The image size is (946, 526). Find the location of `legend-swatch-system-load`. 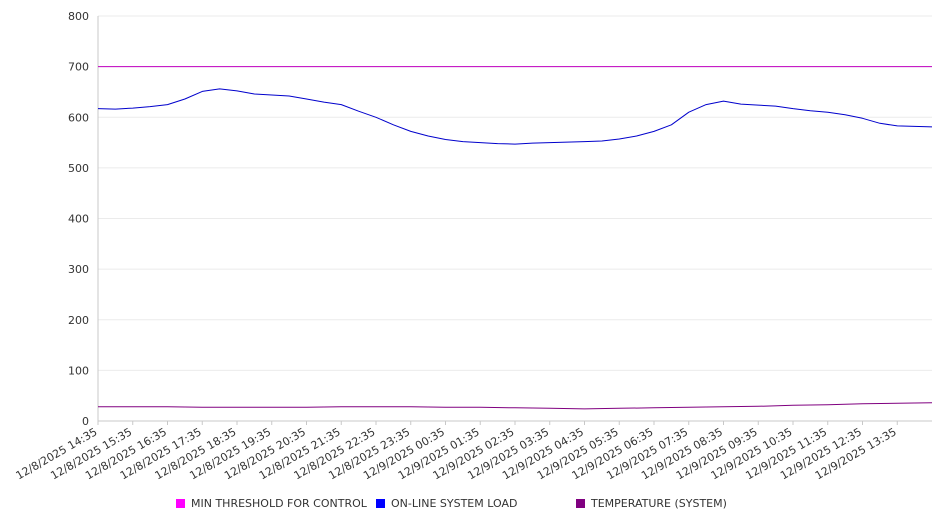

legend-swatch-system-load is located at coordinates (380, 503).